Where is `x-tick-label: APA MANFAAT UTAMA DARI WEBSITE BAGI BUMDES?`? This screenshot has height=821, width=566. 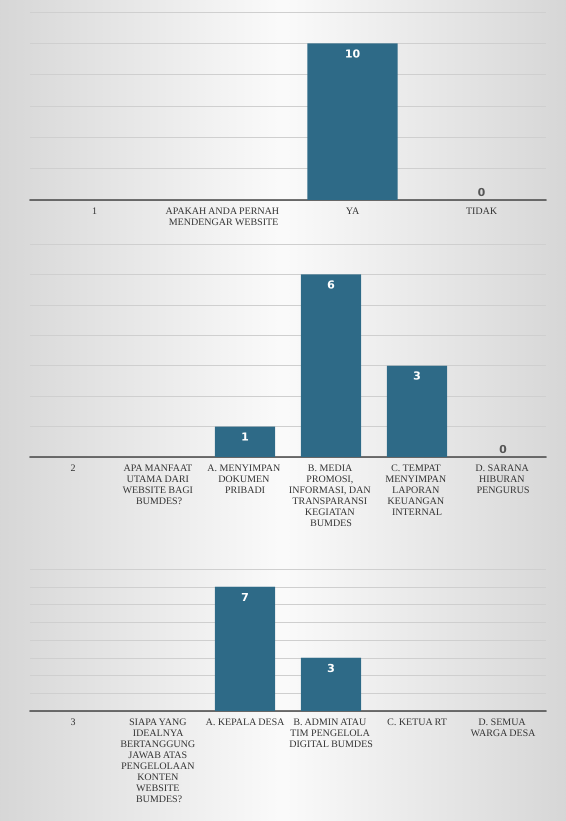
x-tick-label: APA MANFAAT UTAMA DARI WEBSITE BAGI BUMDES? is located at coordinates (159, 485).